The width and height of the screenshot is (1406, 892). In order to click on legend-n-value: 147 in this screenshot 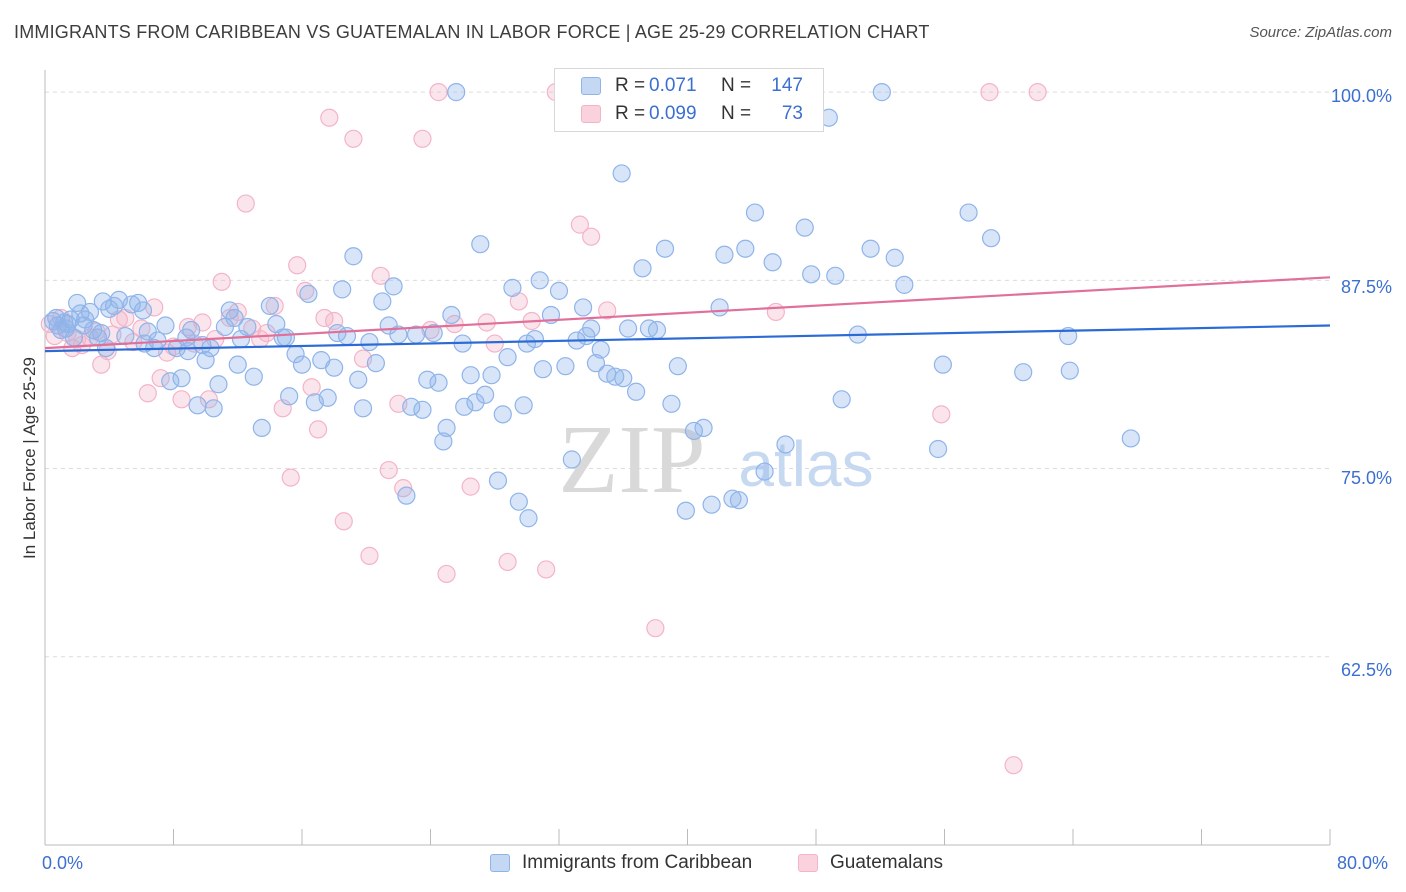, I will do `click(787, 85)`.